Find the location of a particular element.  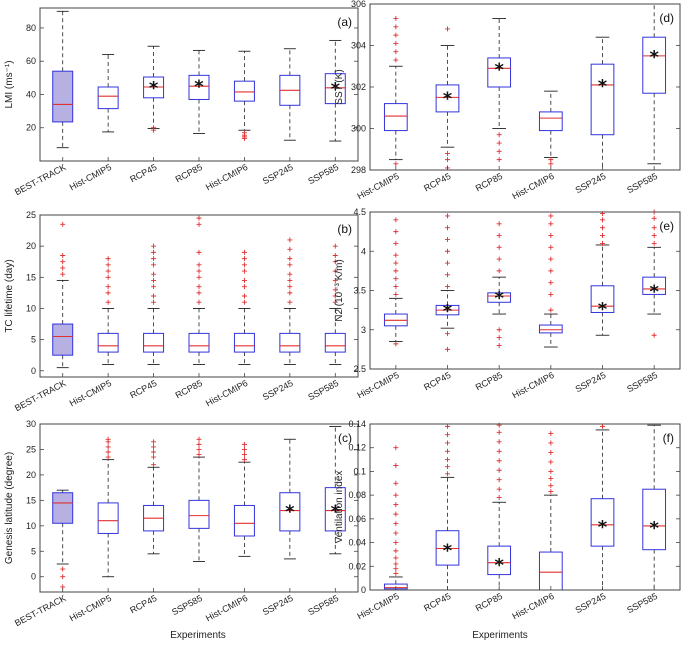

box-hist-cmip6 is located at coordinates (244, 499).